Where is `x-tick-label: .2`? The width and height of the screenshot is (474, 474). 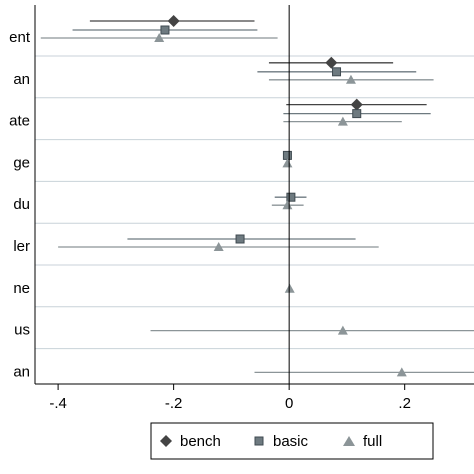
x-tick-label: .2 is located at coordinates (404, 403).